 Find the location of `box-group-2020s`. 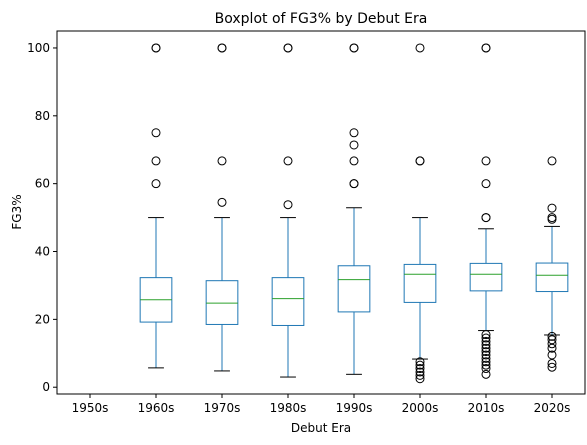

box-group-2020s is located at coordinates (552, 264).